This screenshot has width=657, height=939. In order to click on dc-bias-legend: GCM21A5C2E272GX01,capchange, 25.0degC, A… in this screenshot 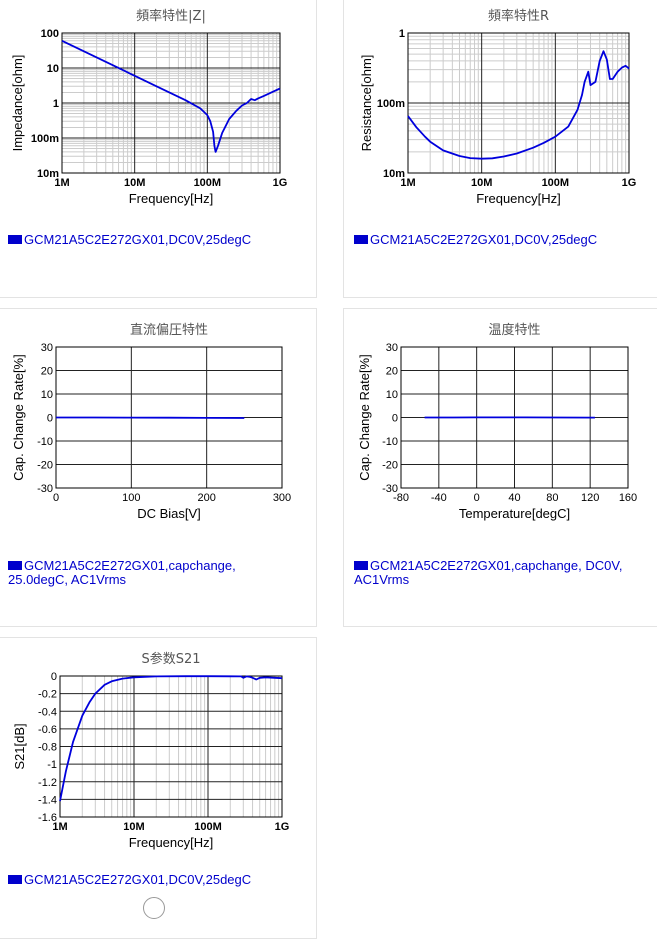, I will do `click(122, 566)`.